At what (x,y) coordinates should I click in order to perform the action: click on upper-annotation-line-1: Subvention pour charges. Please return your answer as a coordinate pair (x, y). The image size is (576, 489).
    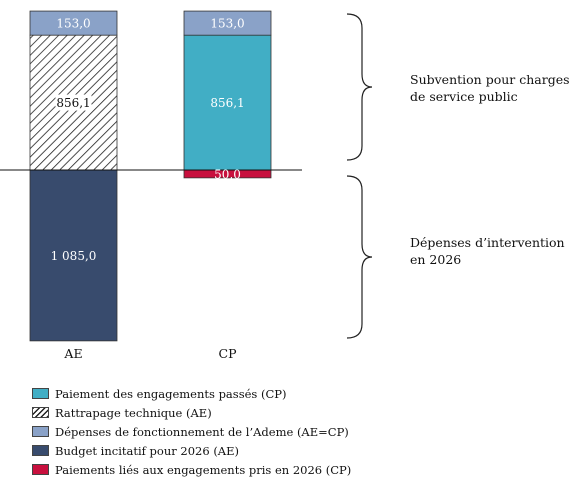
    Looking at the image, I should click on (490, 79).